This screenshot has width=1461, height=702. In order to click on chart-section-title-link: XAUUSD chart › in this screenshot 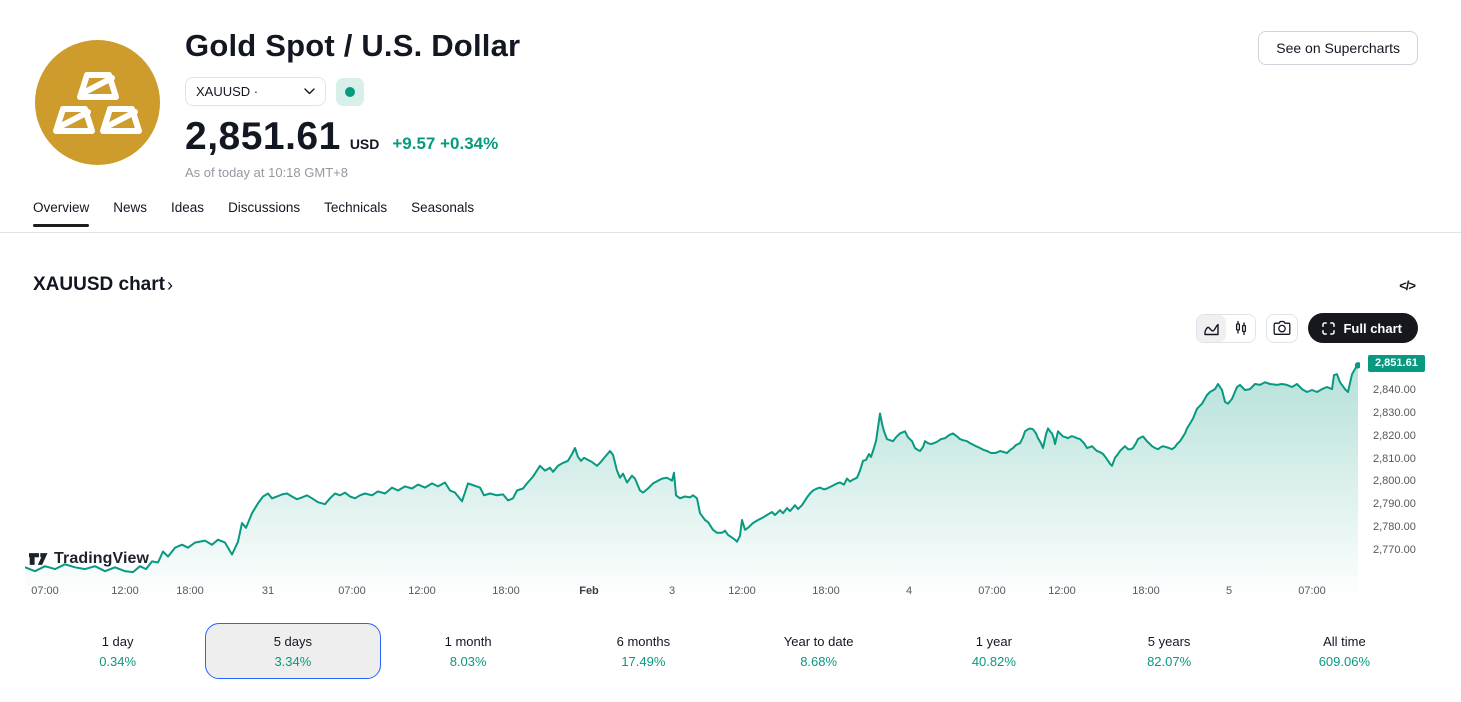, I will do `click(103, 285)`.